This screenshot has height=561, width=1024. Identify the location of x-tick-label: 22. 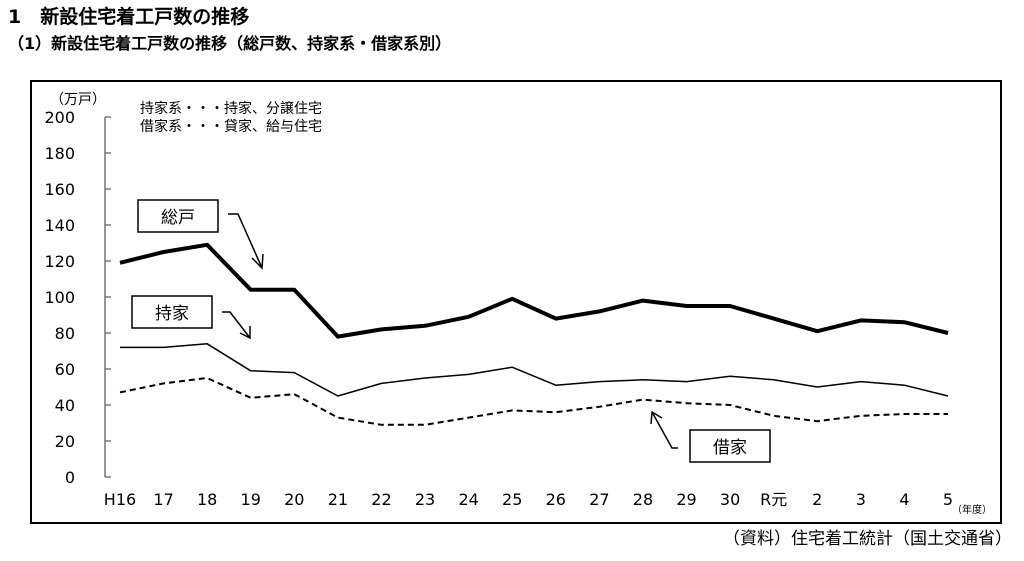
(381, 499).